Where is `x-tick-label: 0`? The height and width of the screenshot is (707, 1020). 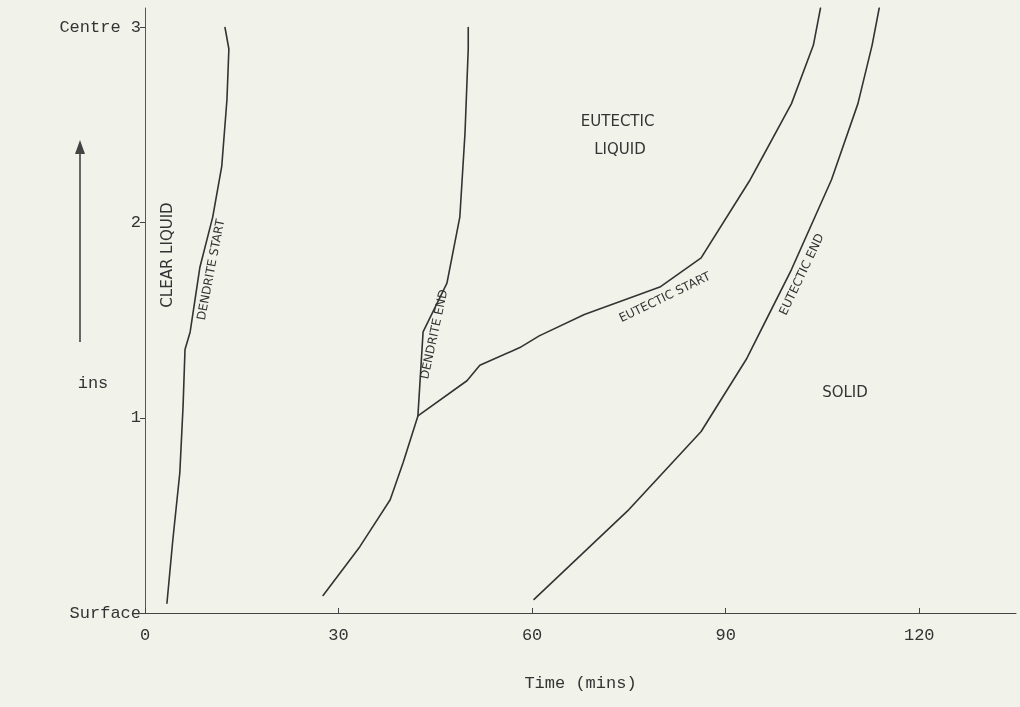
x-tick-label: 0 is located at coordinates (145, 635).